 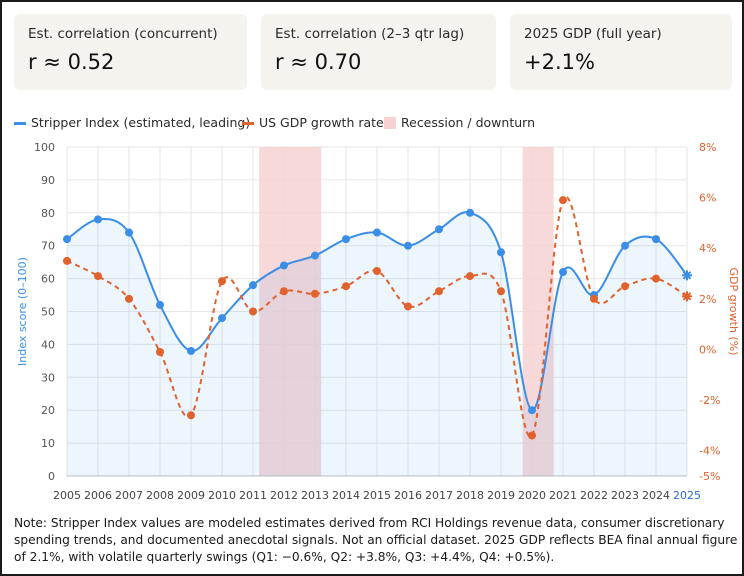 What do you see at coordinates (501, 495) in the screenshot?
I see `x-tick-label: 2019` at bounding box center [501, 495].